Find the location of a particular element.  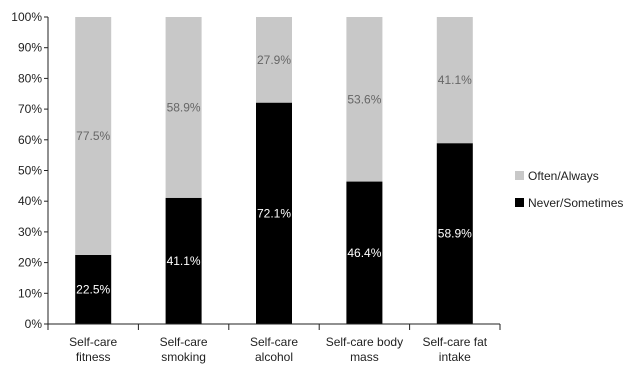

data-label: 72.1% is located at coordinates (274, 213).